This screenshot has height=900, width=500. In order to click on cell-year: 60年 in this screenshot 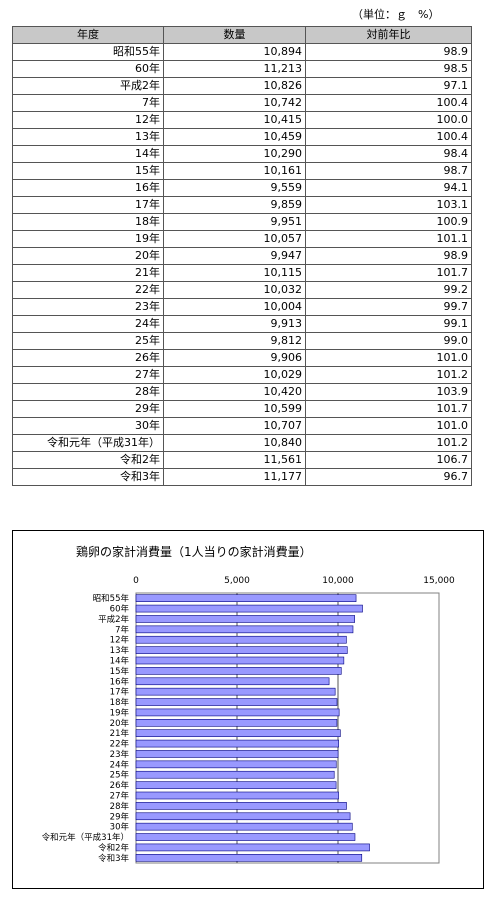, I will do `click(88, 69)`.